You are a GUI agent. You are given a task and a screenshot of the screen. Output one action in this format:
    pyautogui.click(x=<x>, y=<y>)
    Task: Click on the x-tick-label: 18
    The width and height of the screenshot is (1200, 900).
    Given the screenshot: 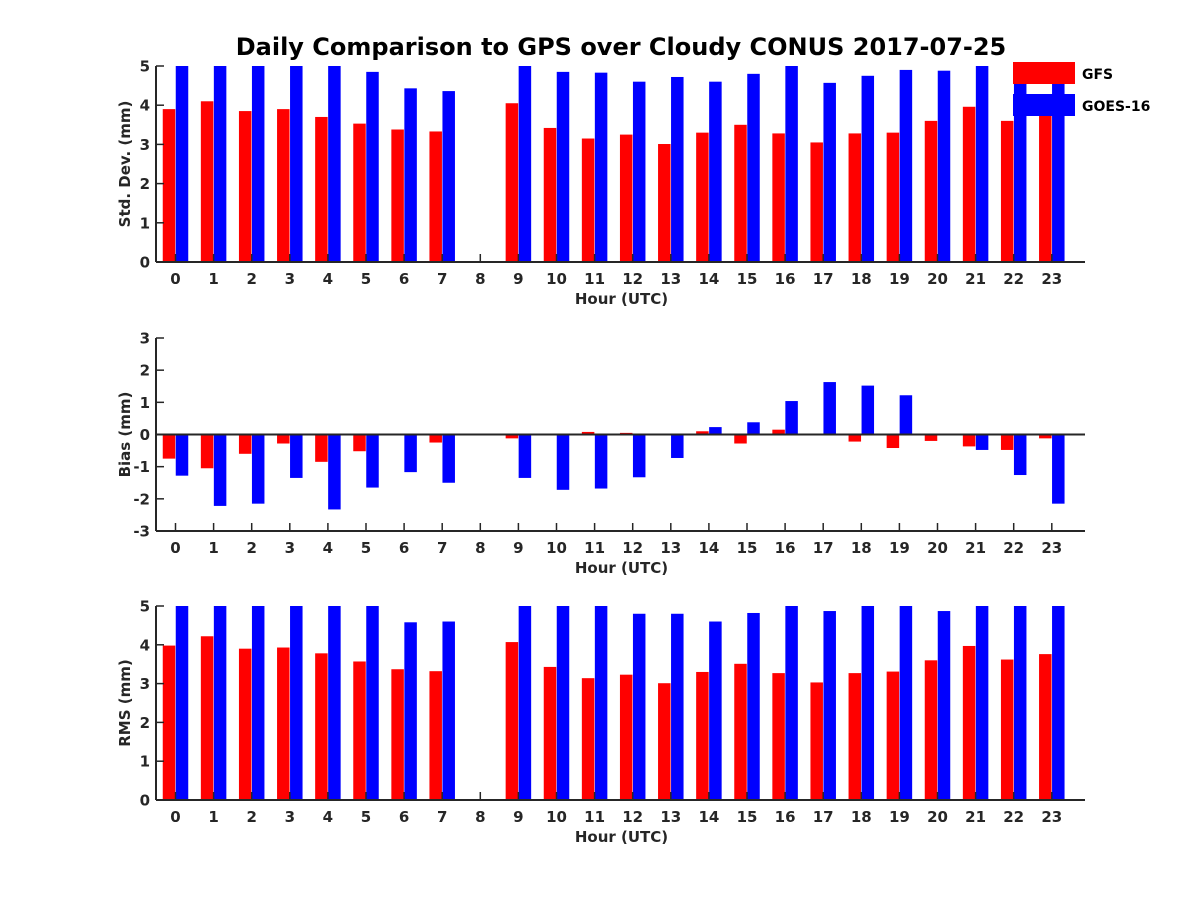 What is the action you would take?
    pyautogui.click(x=861, y=279)
    